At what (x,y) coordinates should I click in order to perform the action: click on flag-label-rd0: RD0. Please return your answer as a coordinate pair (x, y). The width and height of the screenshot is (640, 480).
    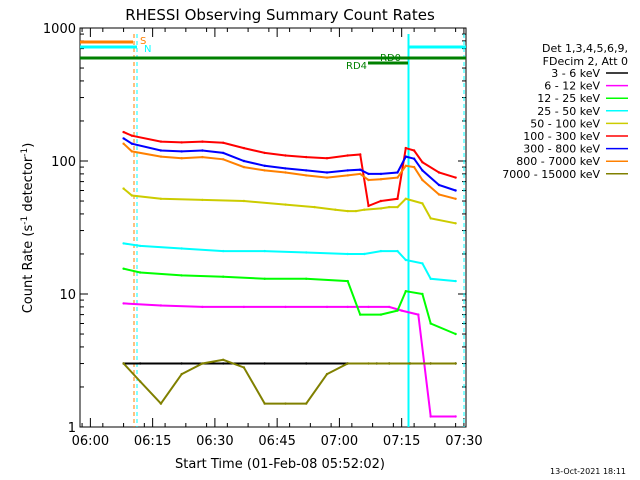
    Looking at the image, I should click on (390, 58).